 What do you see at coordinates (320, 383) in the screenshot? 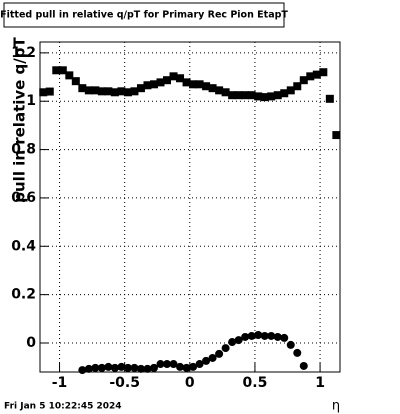
I see `x-tick-label: 1` at bounding box center [320, 383].